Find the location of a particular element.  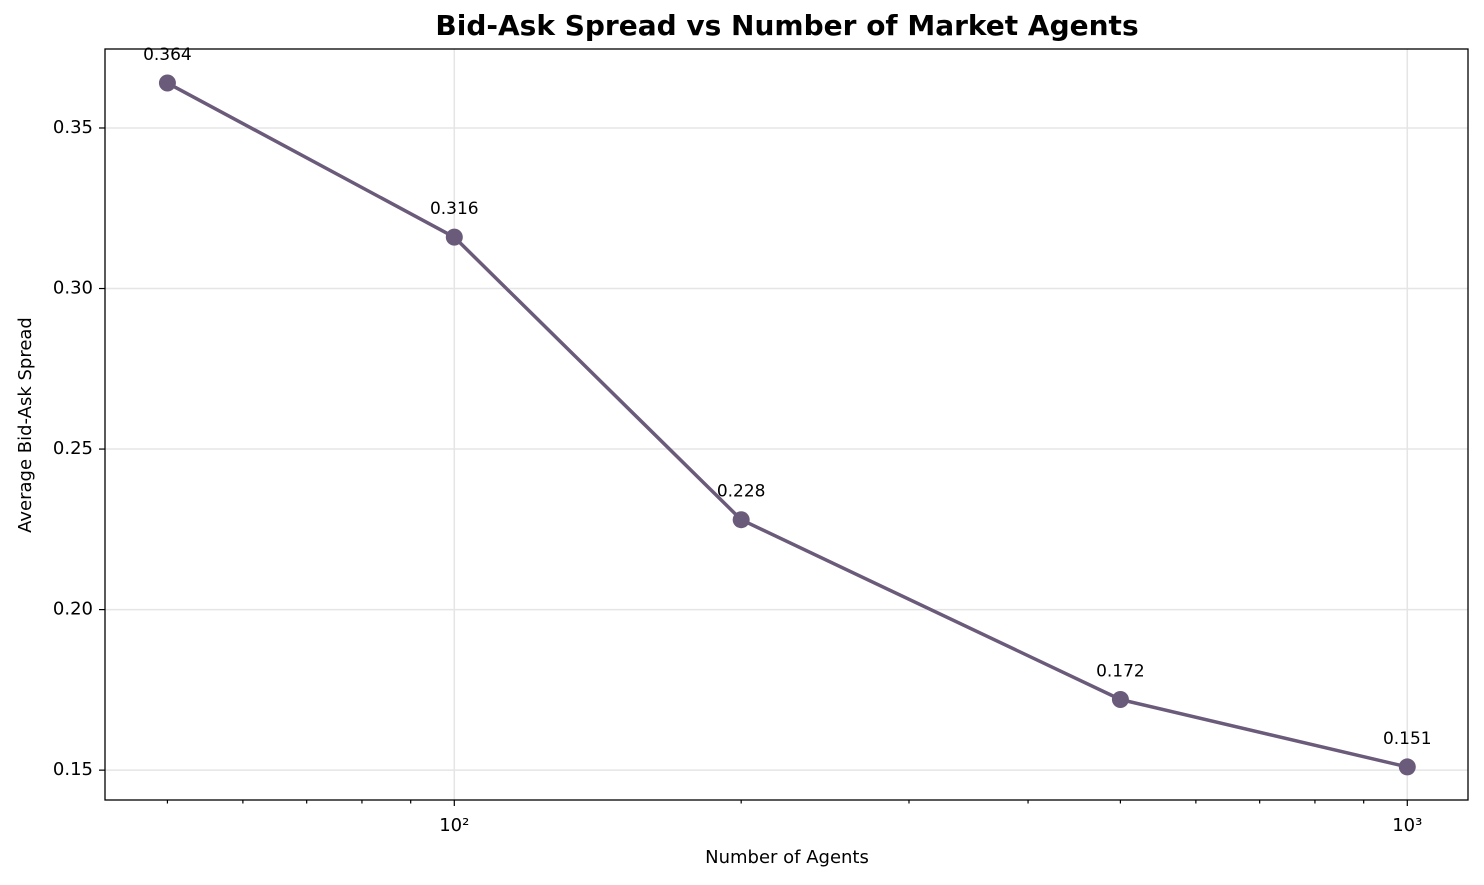

value-label: 0.364 is located at coordinates (167, 55).